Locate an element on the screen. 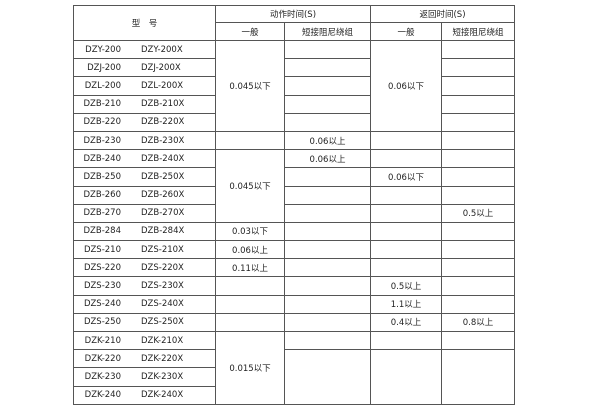 This screenshot has height=405, width=600. header-action-general: 一般 is located at coordinates (250, 31).